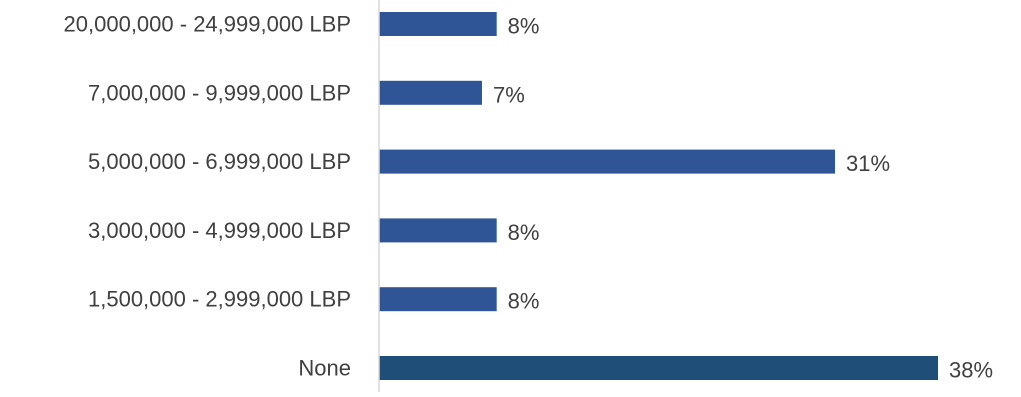 Image resolution: width=1021 pixels, height=397 pixels. Describe the element at coordinates (868, 163) in the screenshot. I see `data-label: 31%` at that location.